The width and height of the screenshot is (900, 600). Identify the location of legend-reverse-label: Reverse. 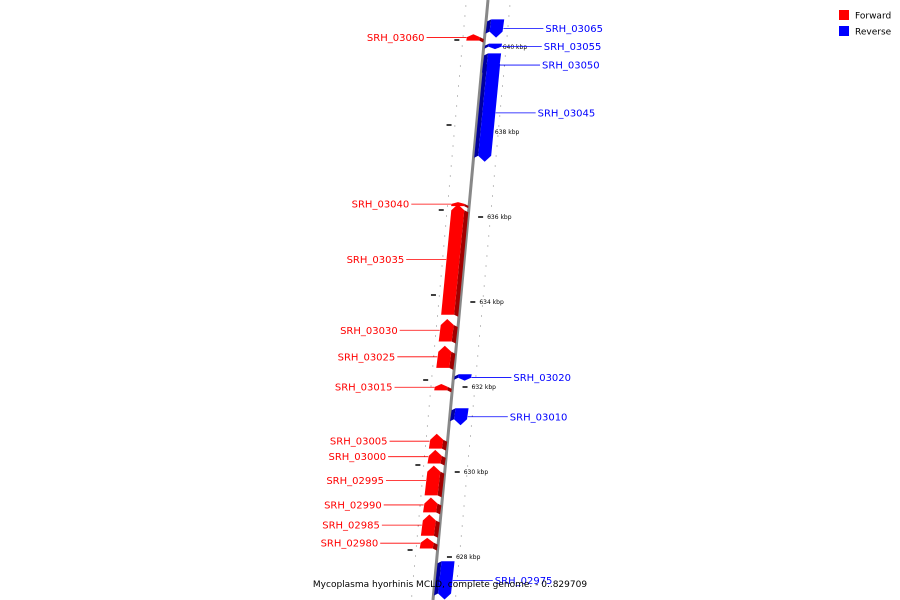
(873, 33).